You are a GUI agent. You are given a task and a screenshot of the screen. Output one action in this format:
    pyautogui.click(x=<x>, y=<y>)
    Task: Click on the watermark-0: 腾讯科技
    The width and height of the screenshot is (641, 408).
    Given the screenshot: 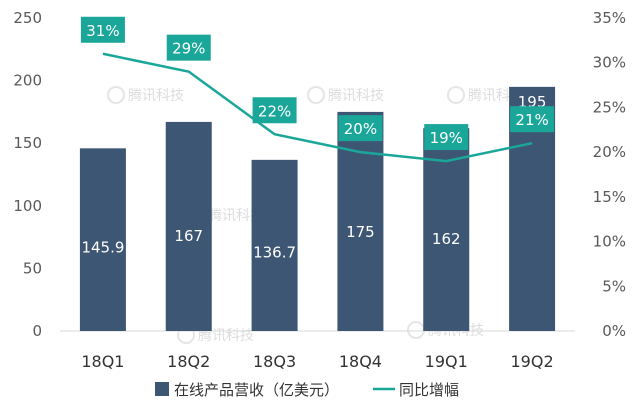 What is the action you would take?
    pyautogui.click(x=145, y=95)
    